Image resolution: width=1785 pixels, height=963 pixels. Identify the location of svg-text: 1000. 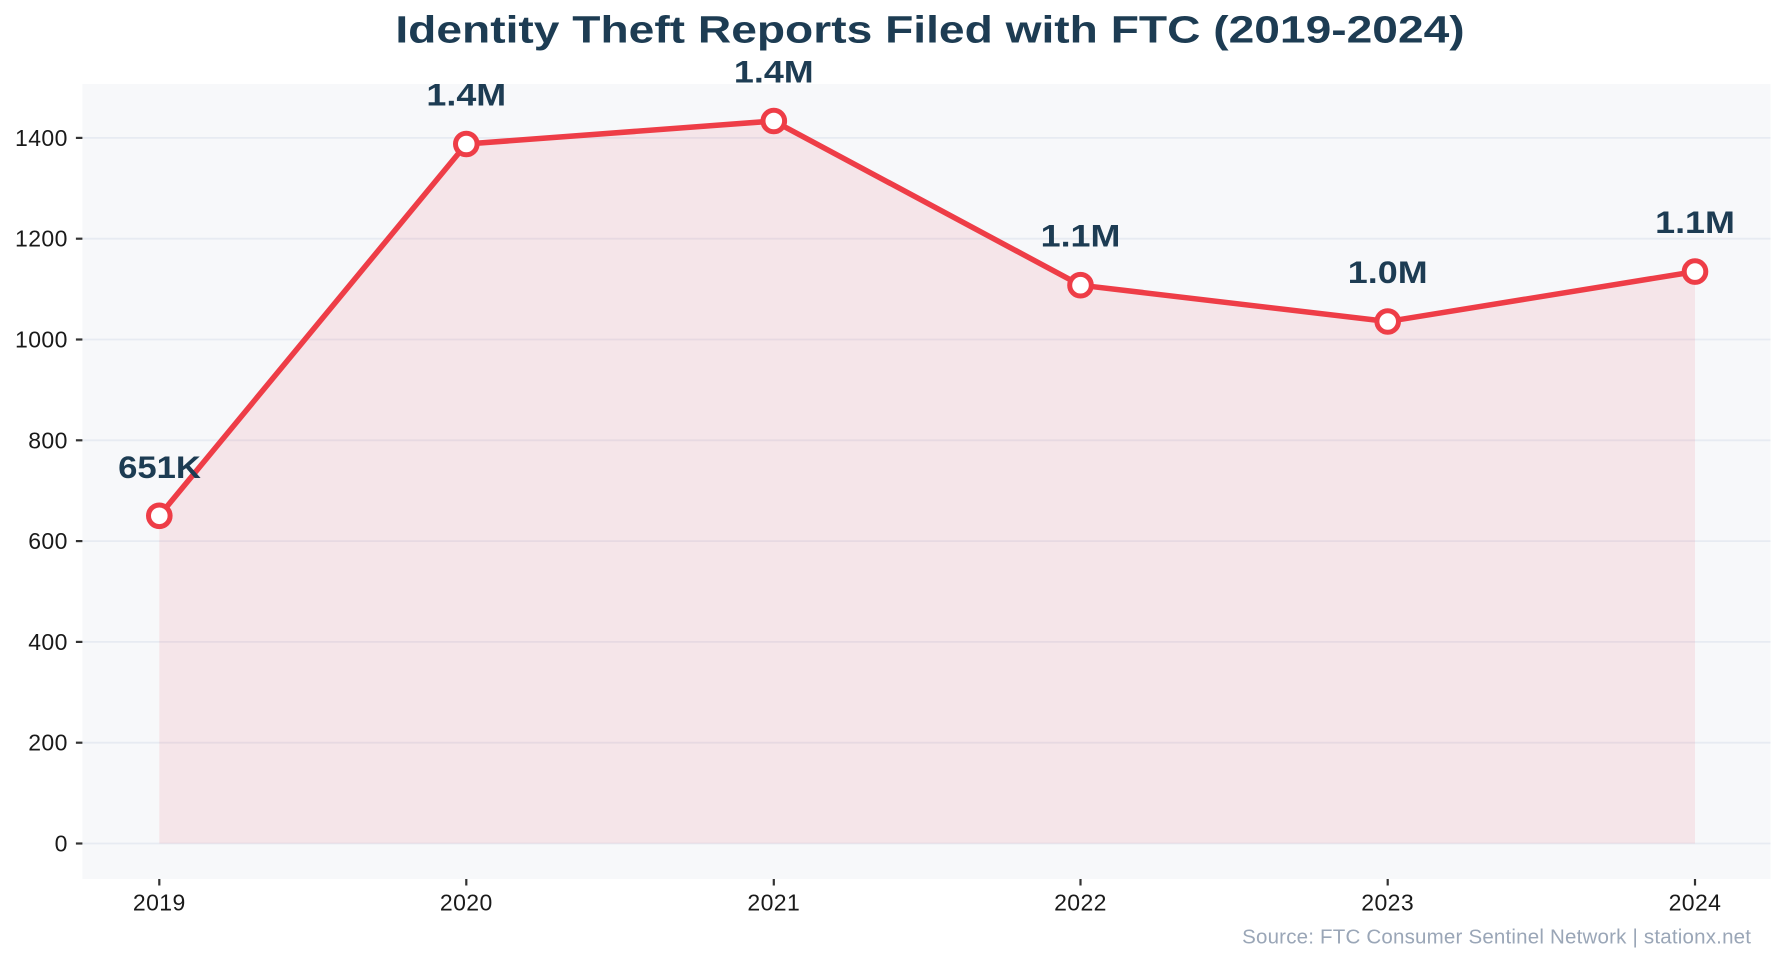
(41, 340).